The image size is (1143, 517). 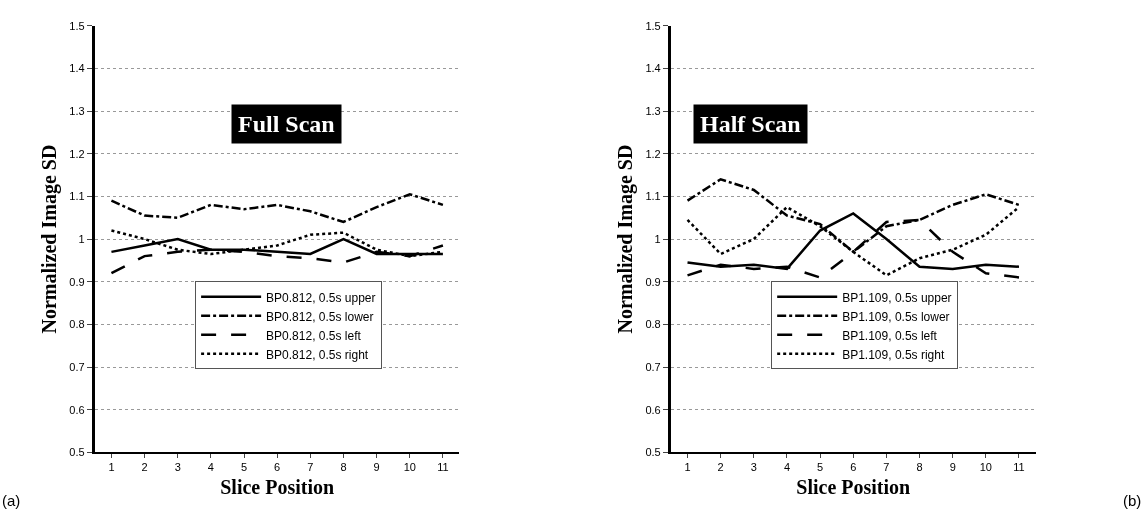 What do you see at coordinates (897, 297) in the screenshot?
I see `legend-label: BP1.109, 0.5s upper` at bounding box center [897, 297].